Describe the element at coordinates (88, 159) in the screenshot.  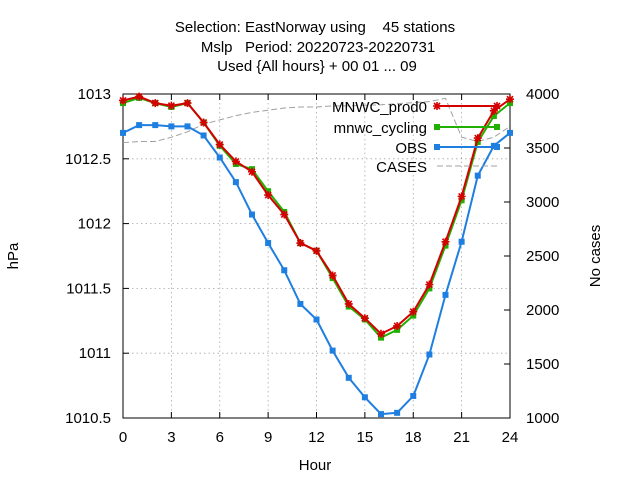
I see `y-tick-label: 1012.5` at that location.